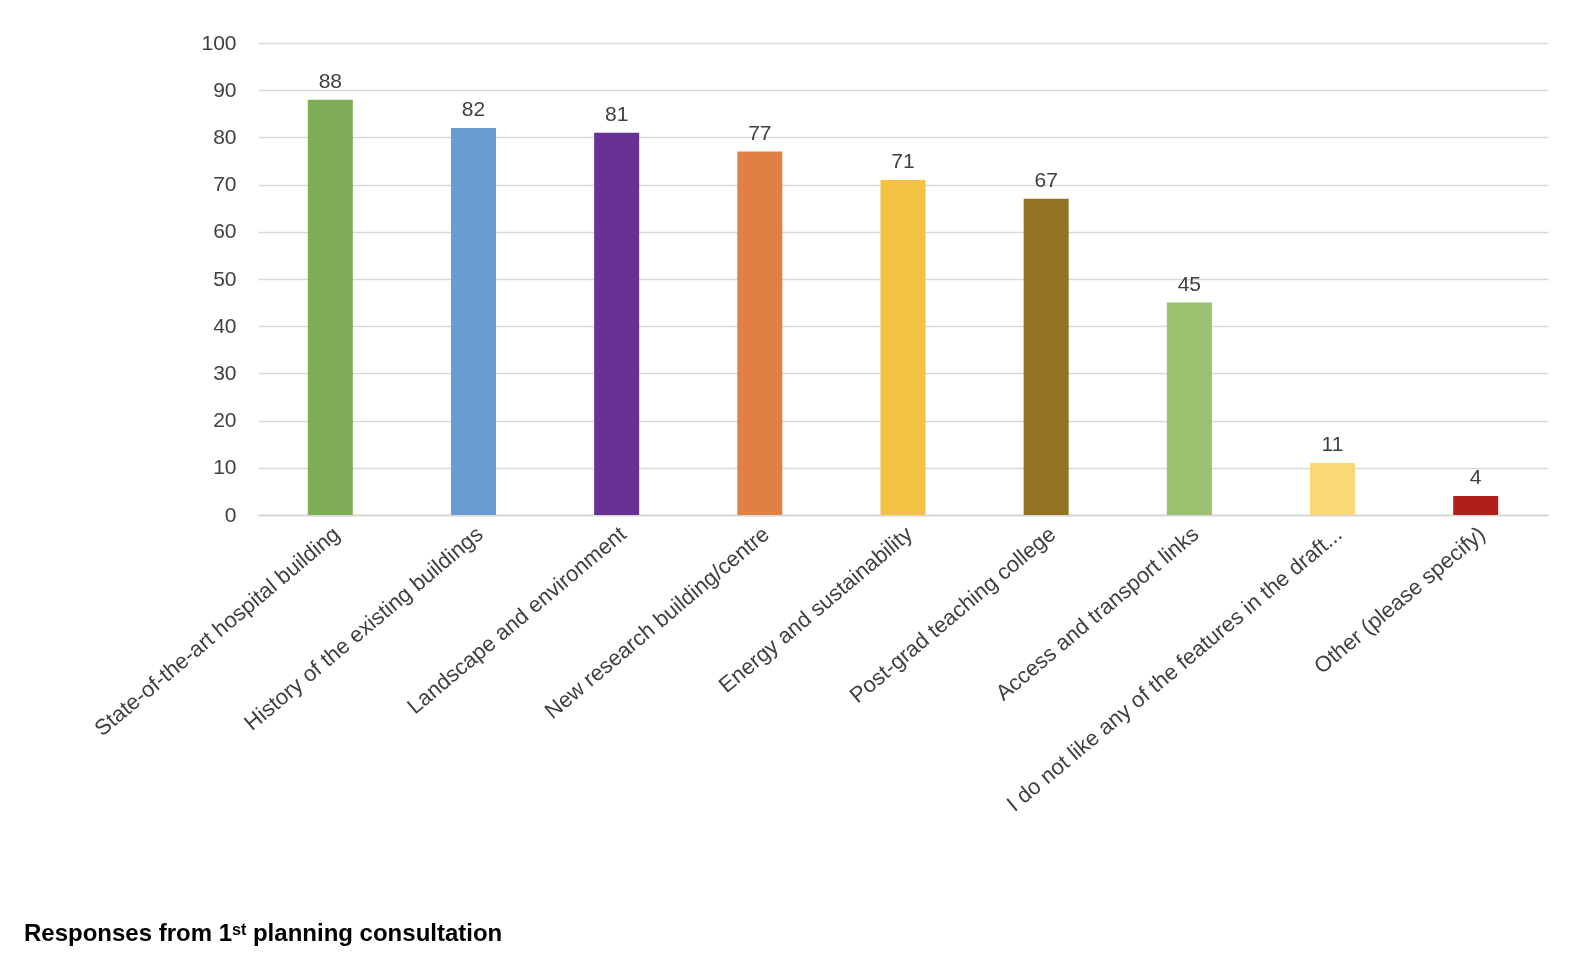  I want to click on data-label: 77, so click(760, 132).